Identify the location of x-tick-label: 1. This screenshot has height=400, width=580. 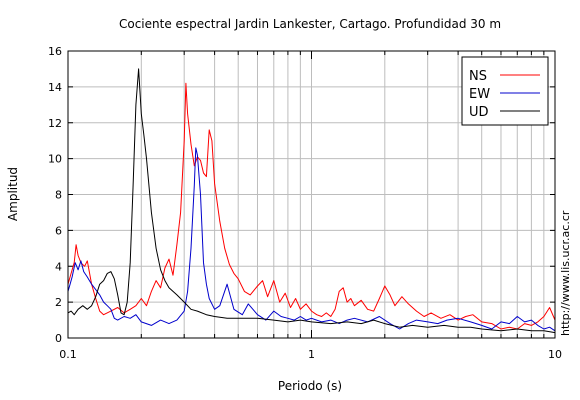
(311, 354).